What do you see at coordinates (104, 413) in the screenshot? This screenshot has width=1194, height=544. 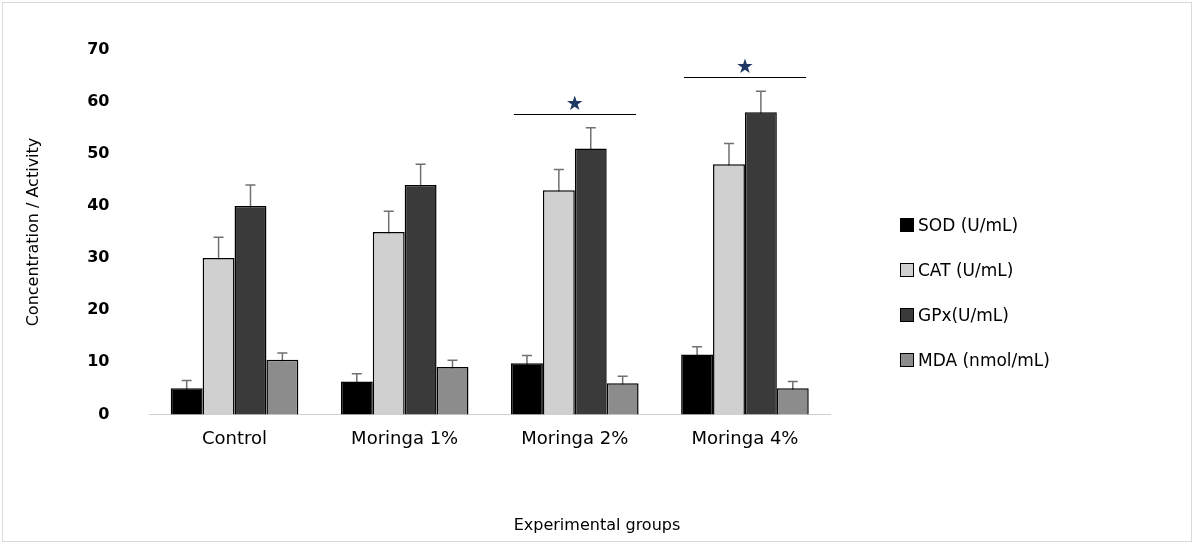 I see `y-tick-label: 0` at bounding box center [104, 413].